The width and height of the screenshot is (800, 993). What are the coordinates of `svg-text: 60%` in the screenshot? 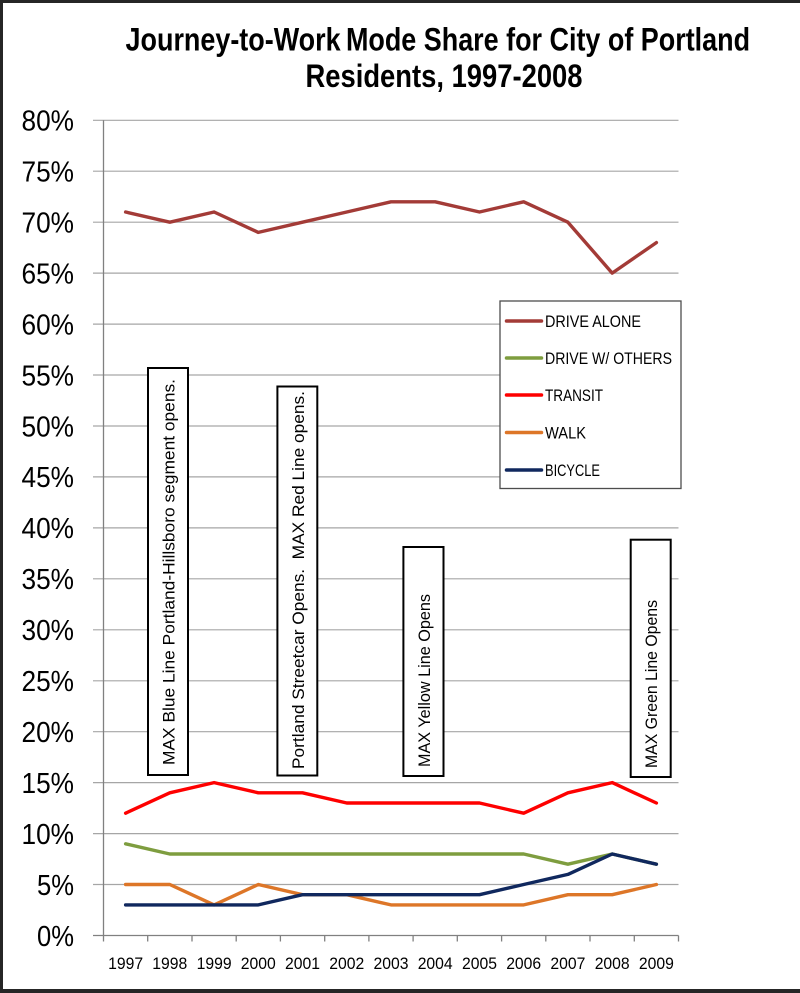 It's located at (48, 325).